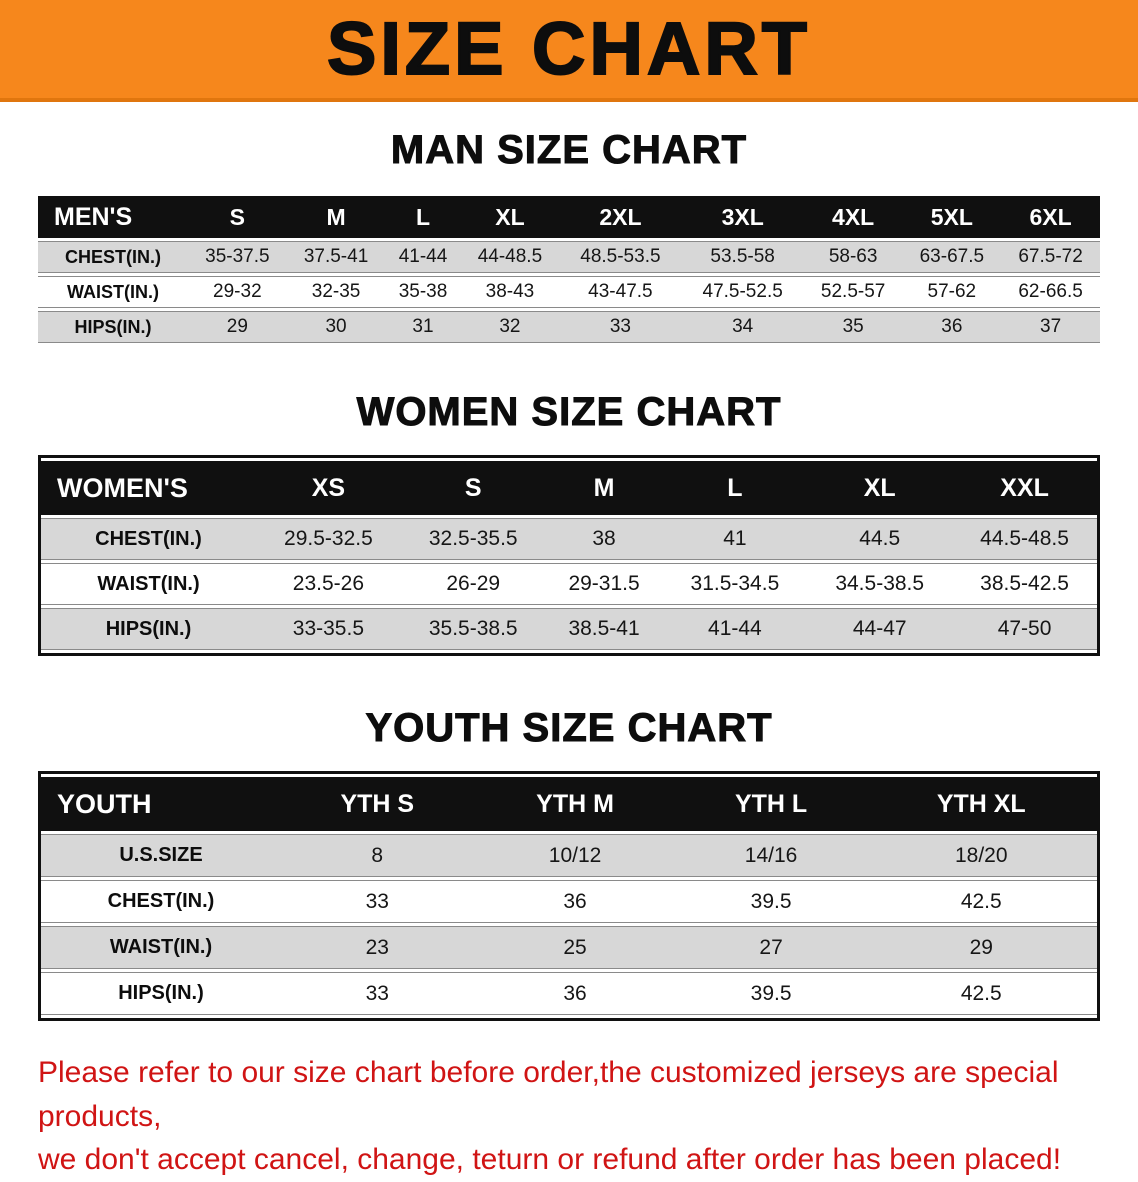 The height and width of the screenshot is (1182, 1138). Describe the element at coordinates (735, 584) in the screenshot. I see `size-value: 31.5-34.5` at that location.